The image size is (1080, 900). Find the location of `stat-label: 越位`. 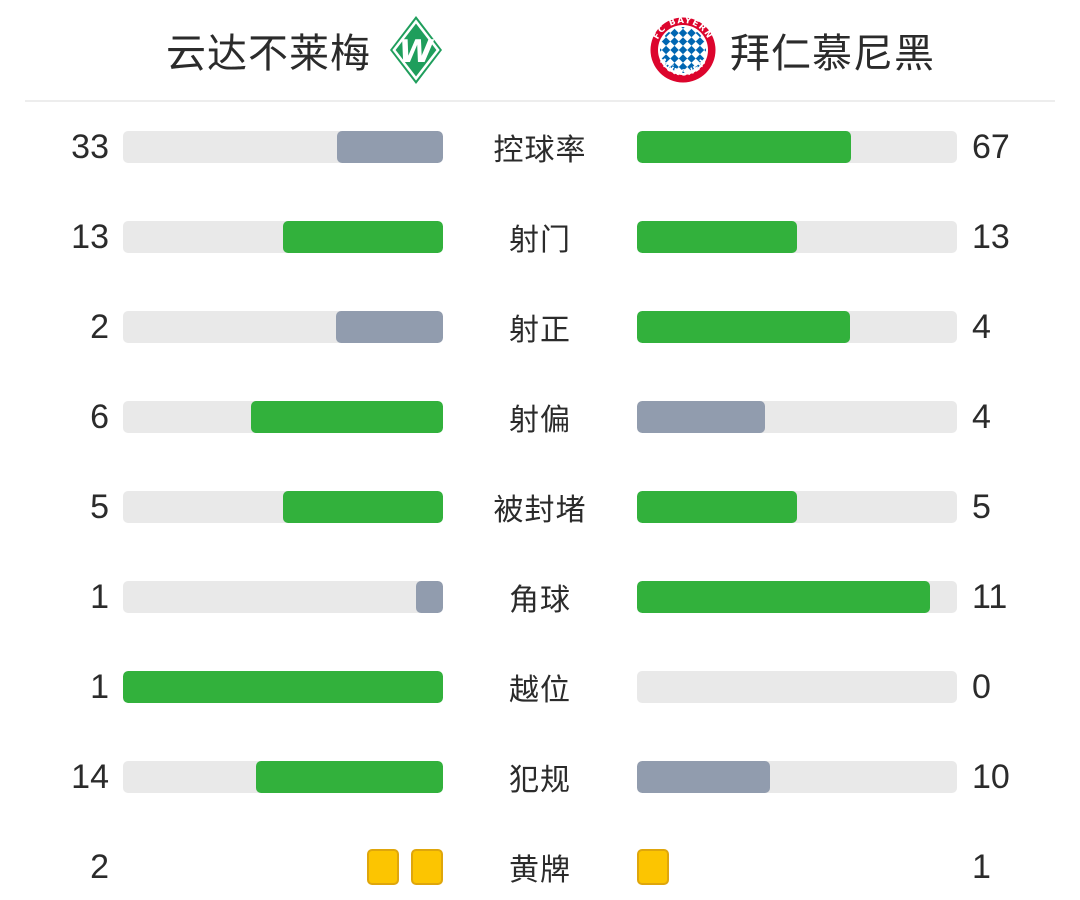

stat-label: 越位 is located at coordinates (540, 690).